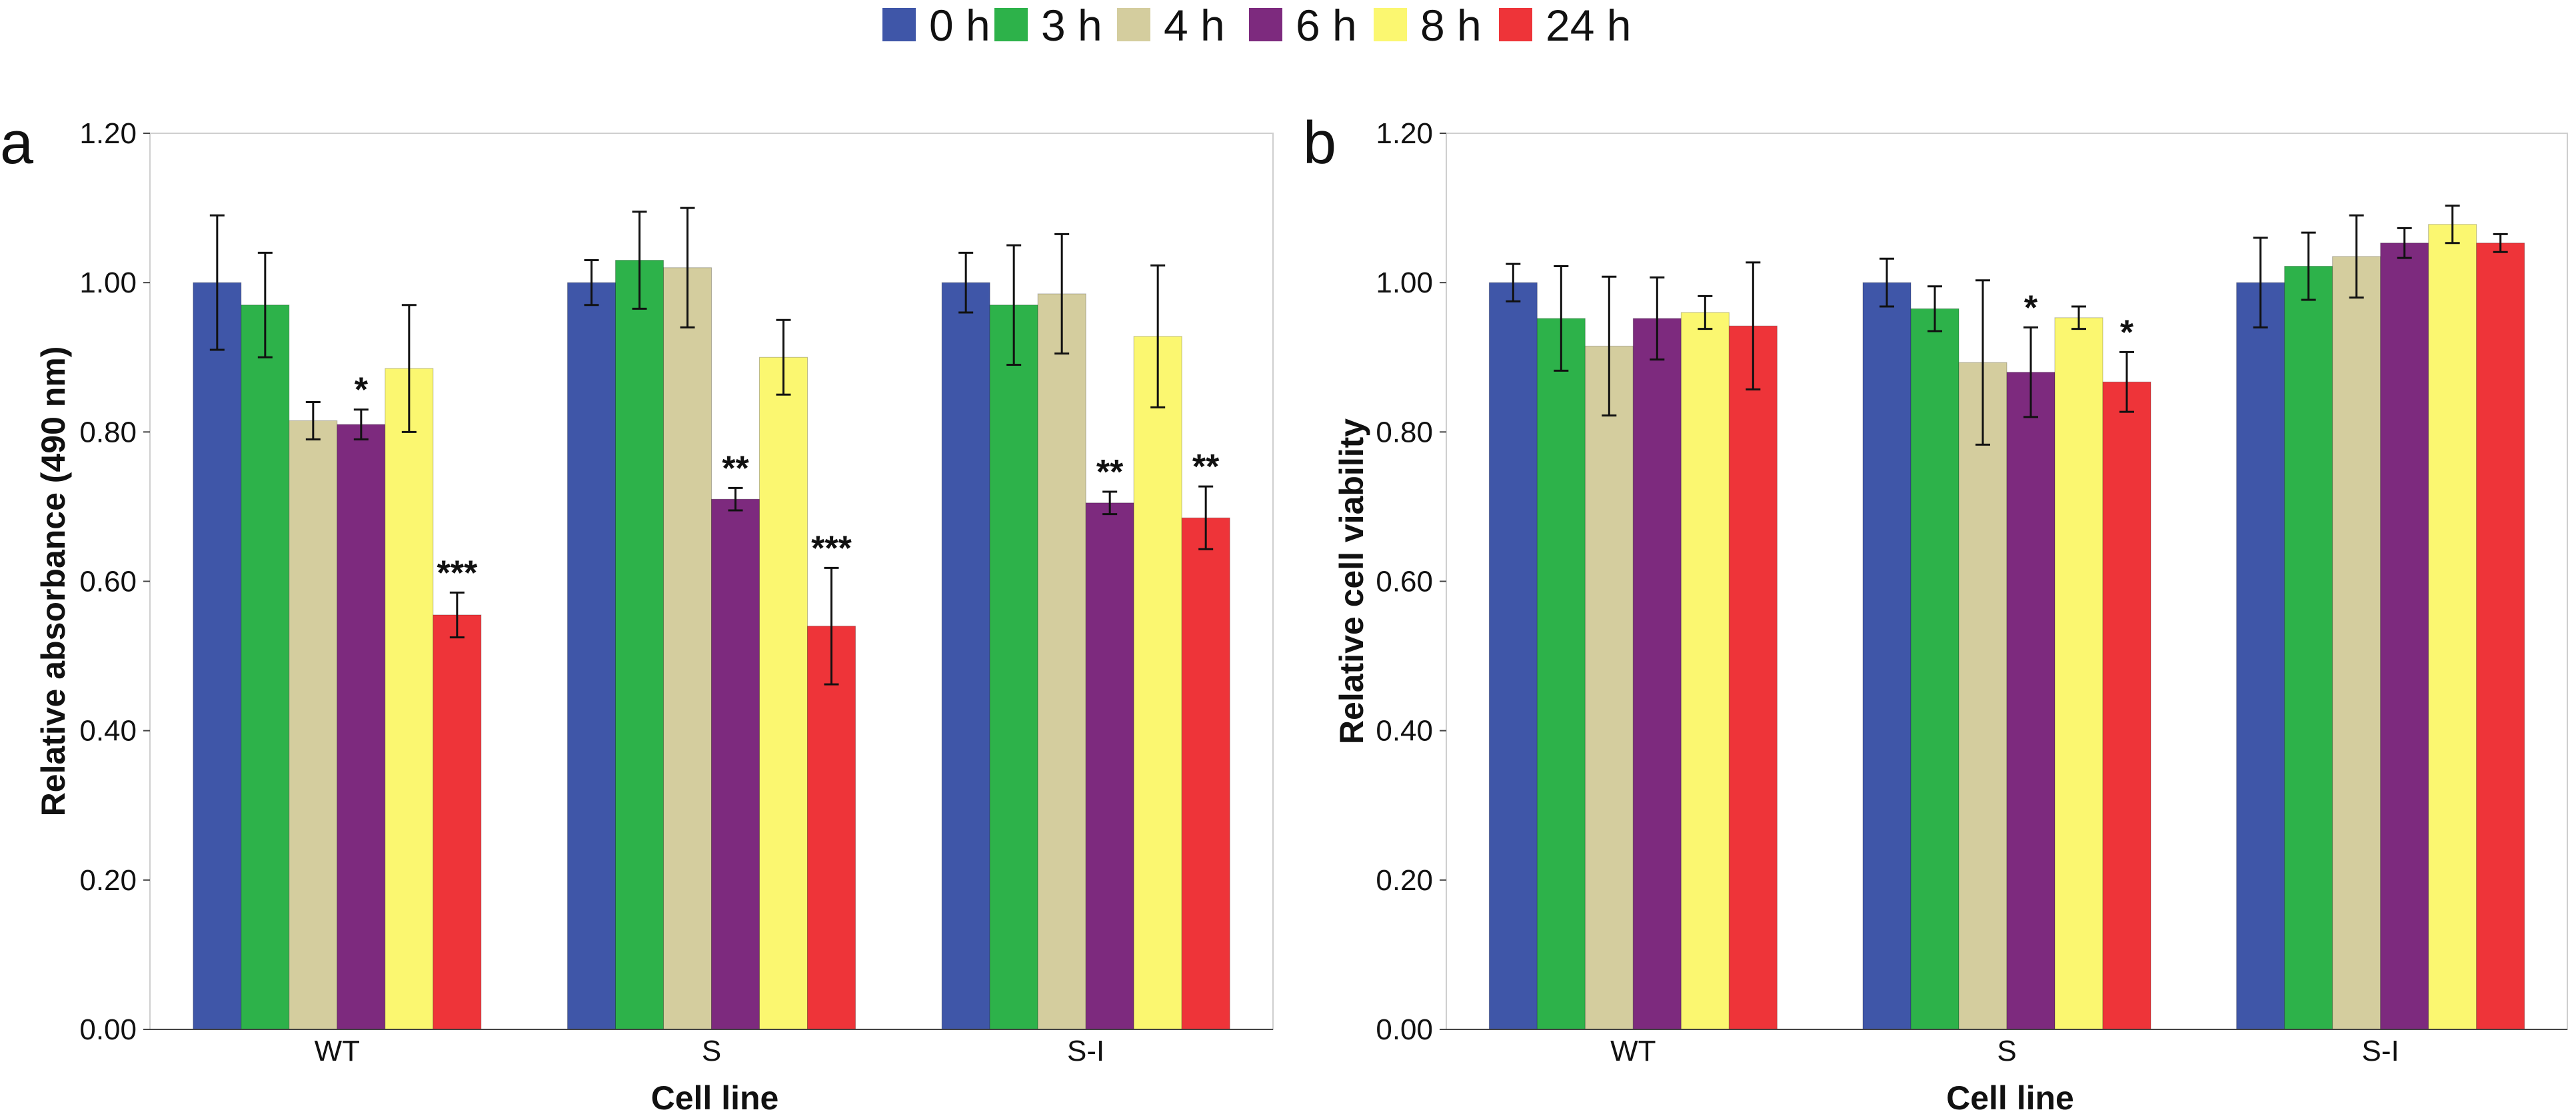 This screenshot has width=2576, height=1120. What do you see at coordinates (1351, 581) in the screenshot?
I see `y-axis-title: Relative cell viability` at bounding box center [1351, 581].